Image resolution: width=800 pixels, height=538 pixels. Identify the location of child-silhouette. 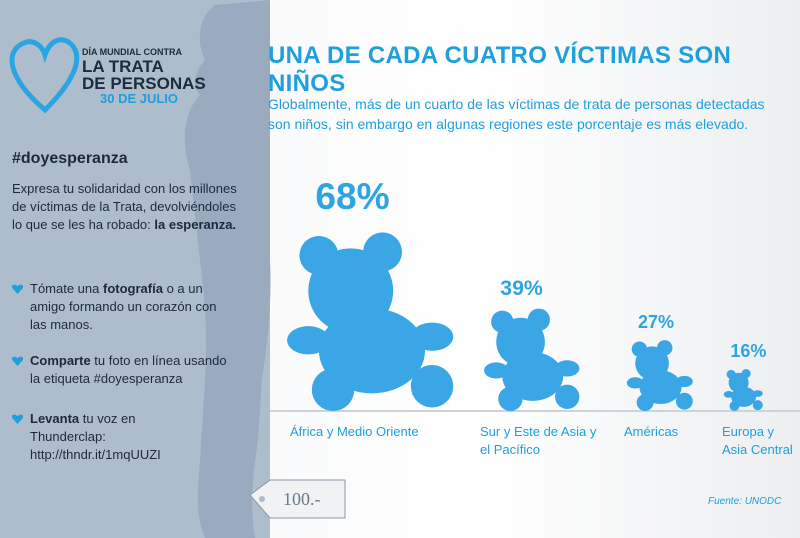
(227, 269).